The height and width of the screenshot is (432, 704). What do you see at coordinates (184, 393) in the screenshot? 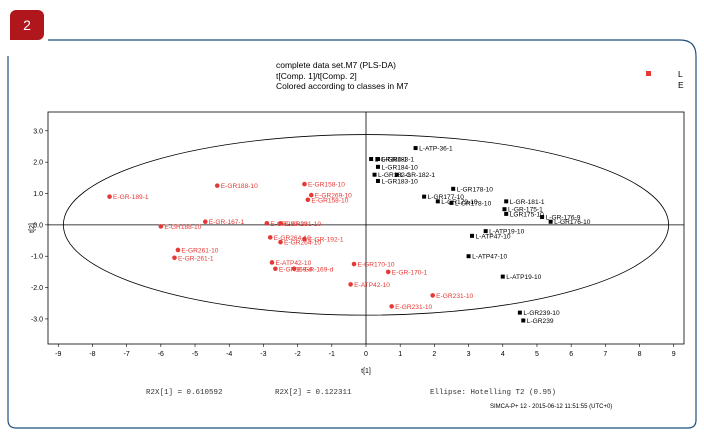
I see `r2x1-stat: R2X[1] = 0.610592` at bounding box center [184, 393].